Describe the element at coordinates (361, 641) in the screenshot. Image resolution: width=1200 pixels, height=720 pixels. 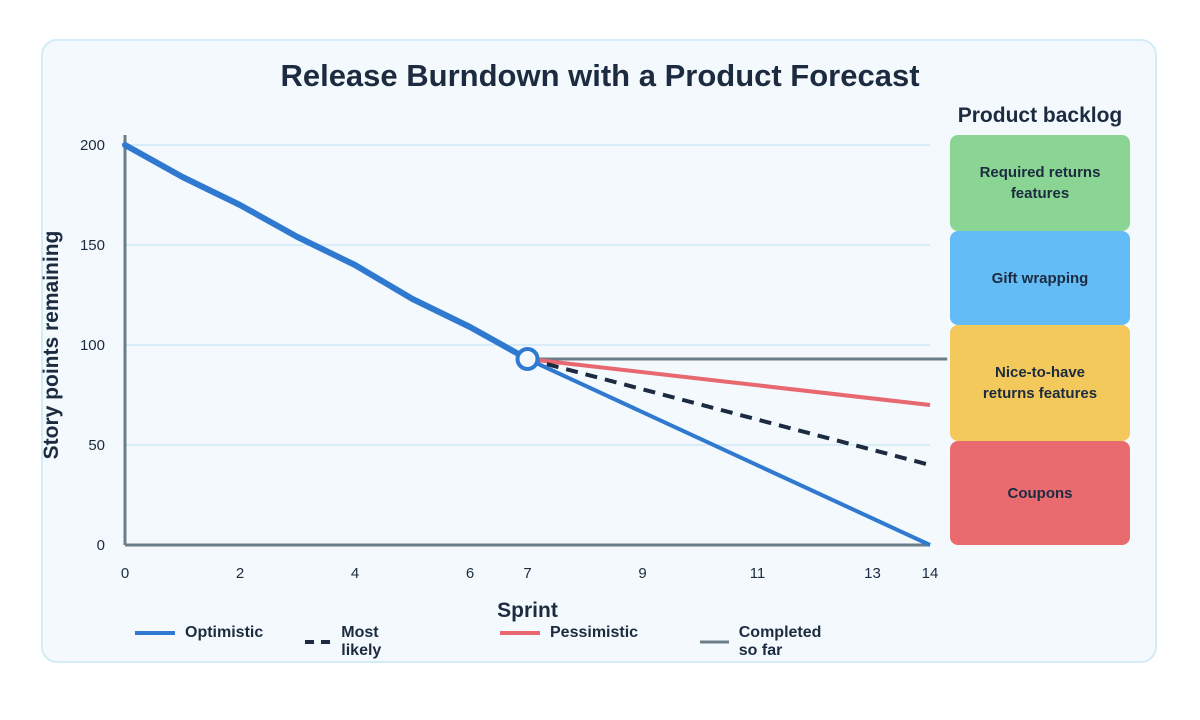
I see `legend-label-most-likely: Most likely` at that location.